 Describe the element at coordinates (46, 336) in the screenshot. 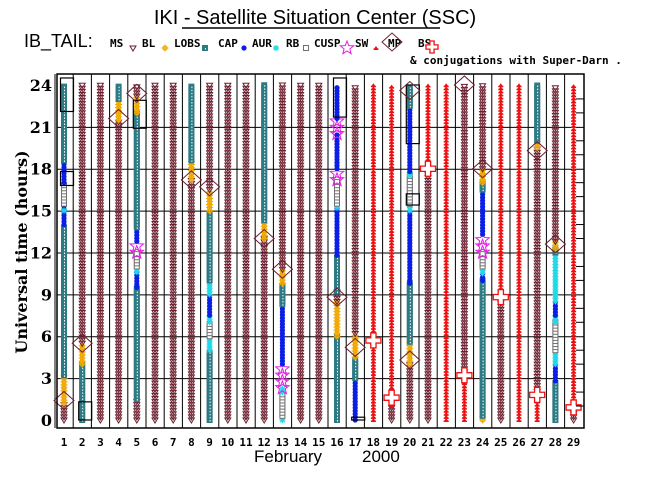

I see `y-tick-label: 6` at that location.